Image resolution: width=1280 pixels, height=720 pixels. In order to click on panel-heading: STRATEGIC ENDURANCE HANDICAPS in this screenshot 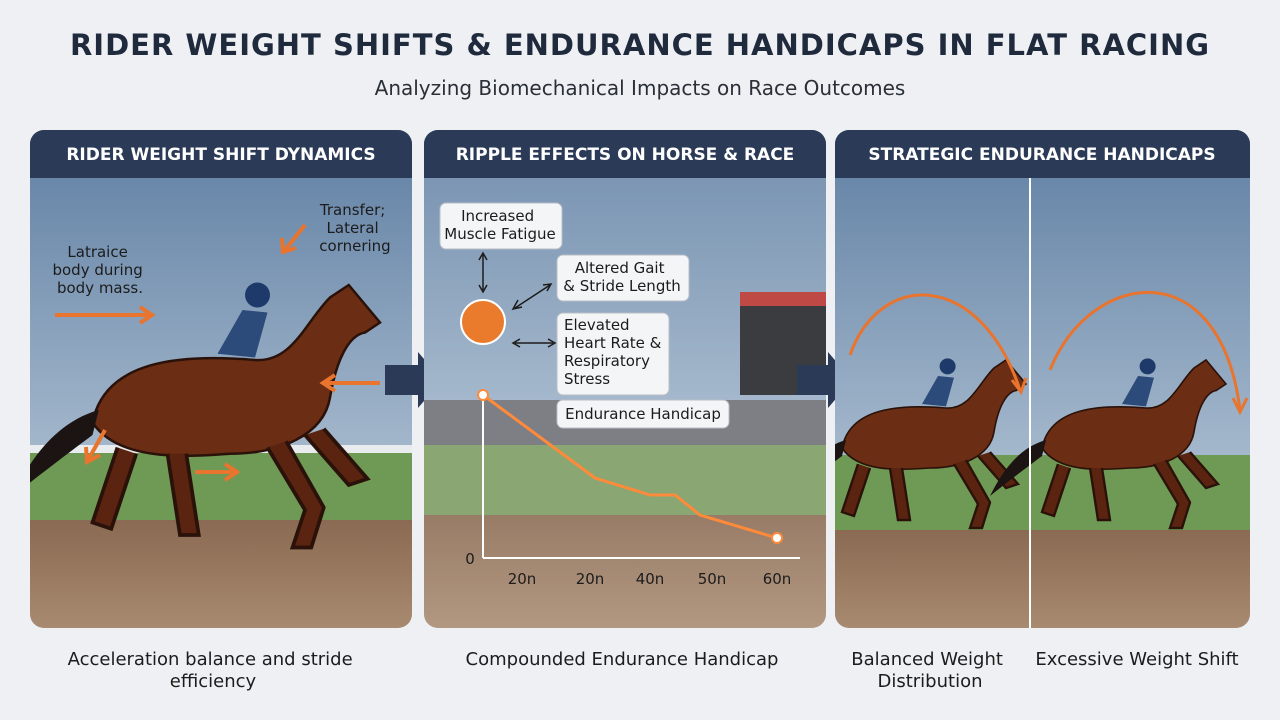, I will do `click(1041, 155)`.